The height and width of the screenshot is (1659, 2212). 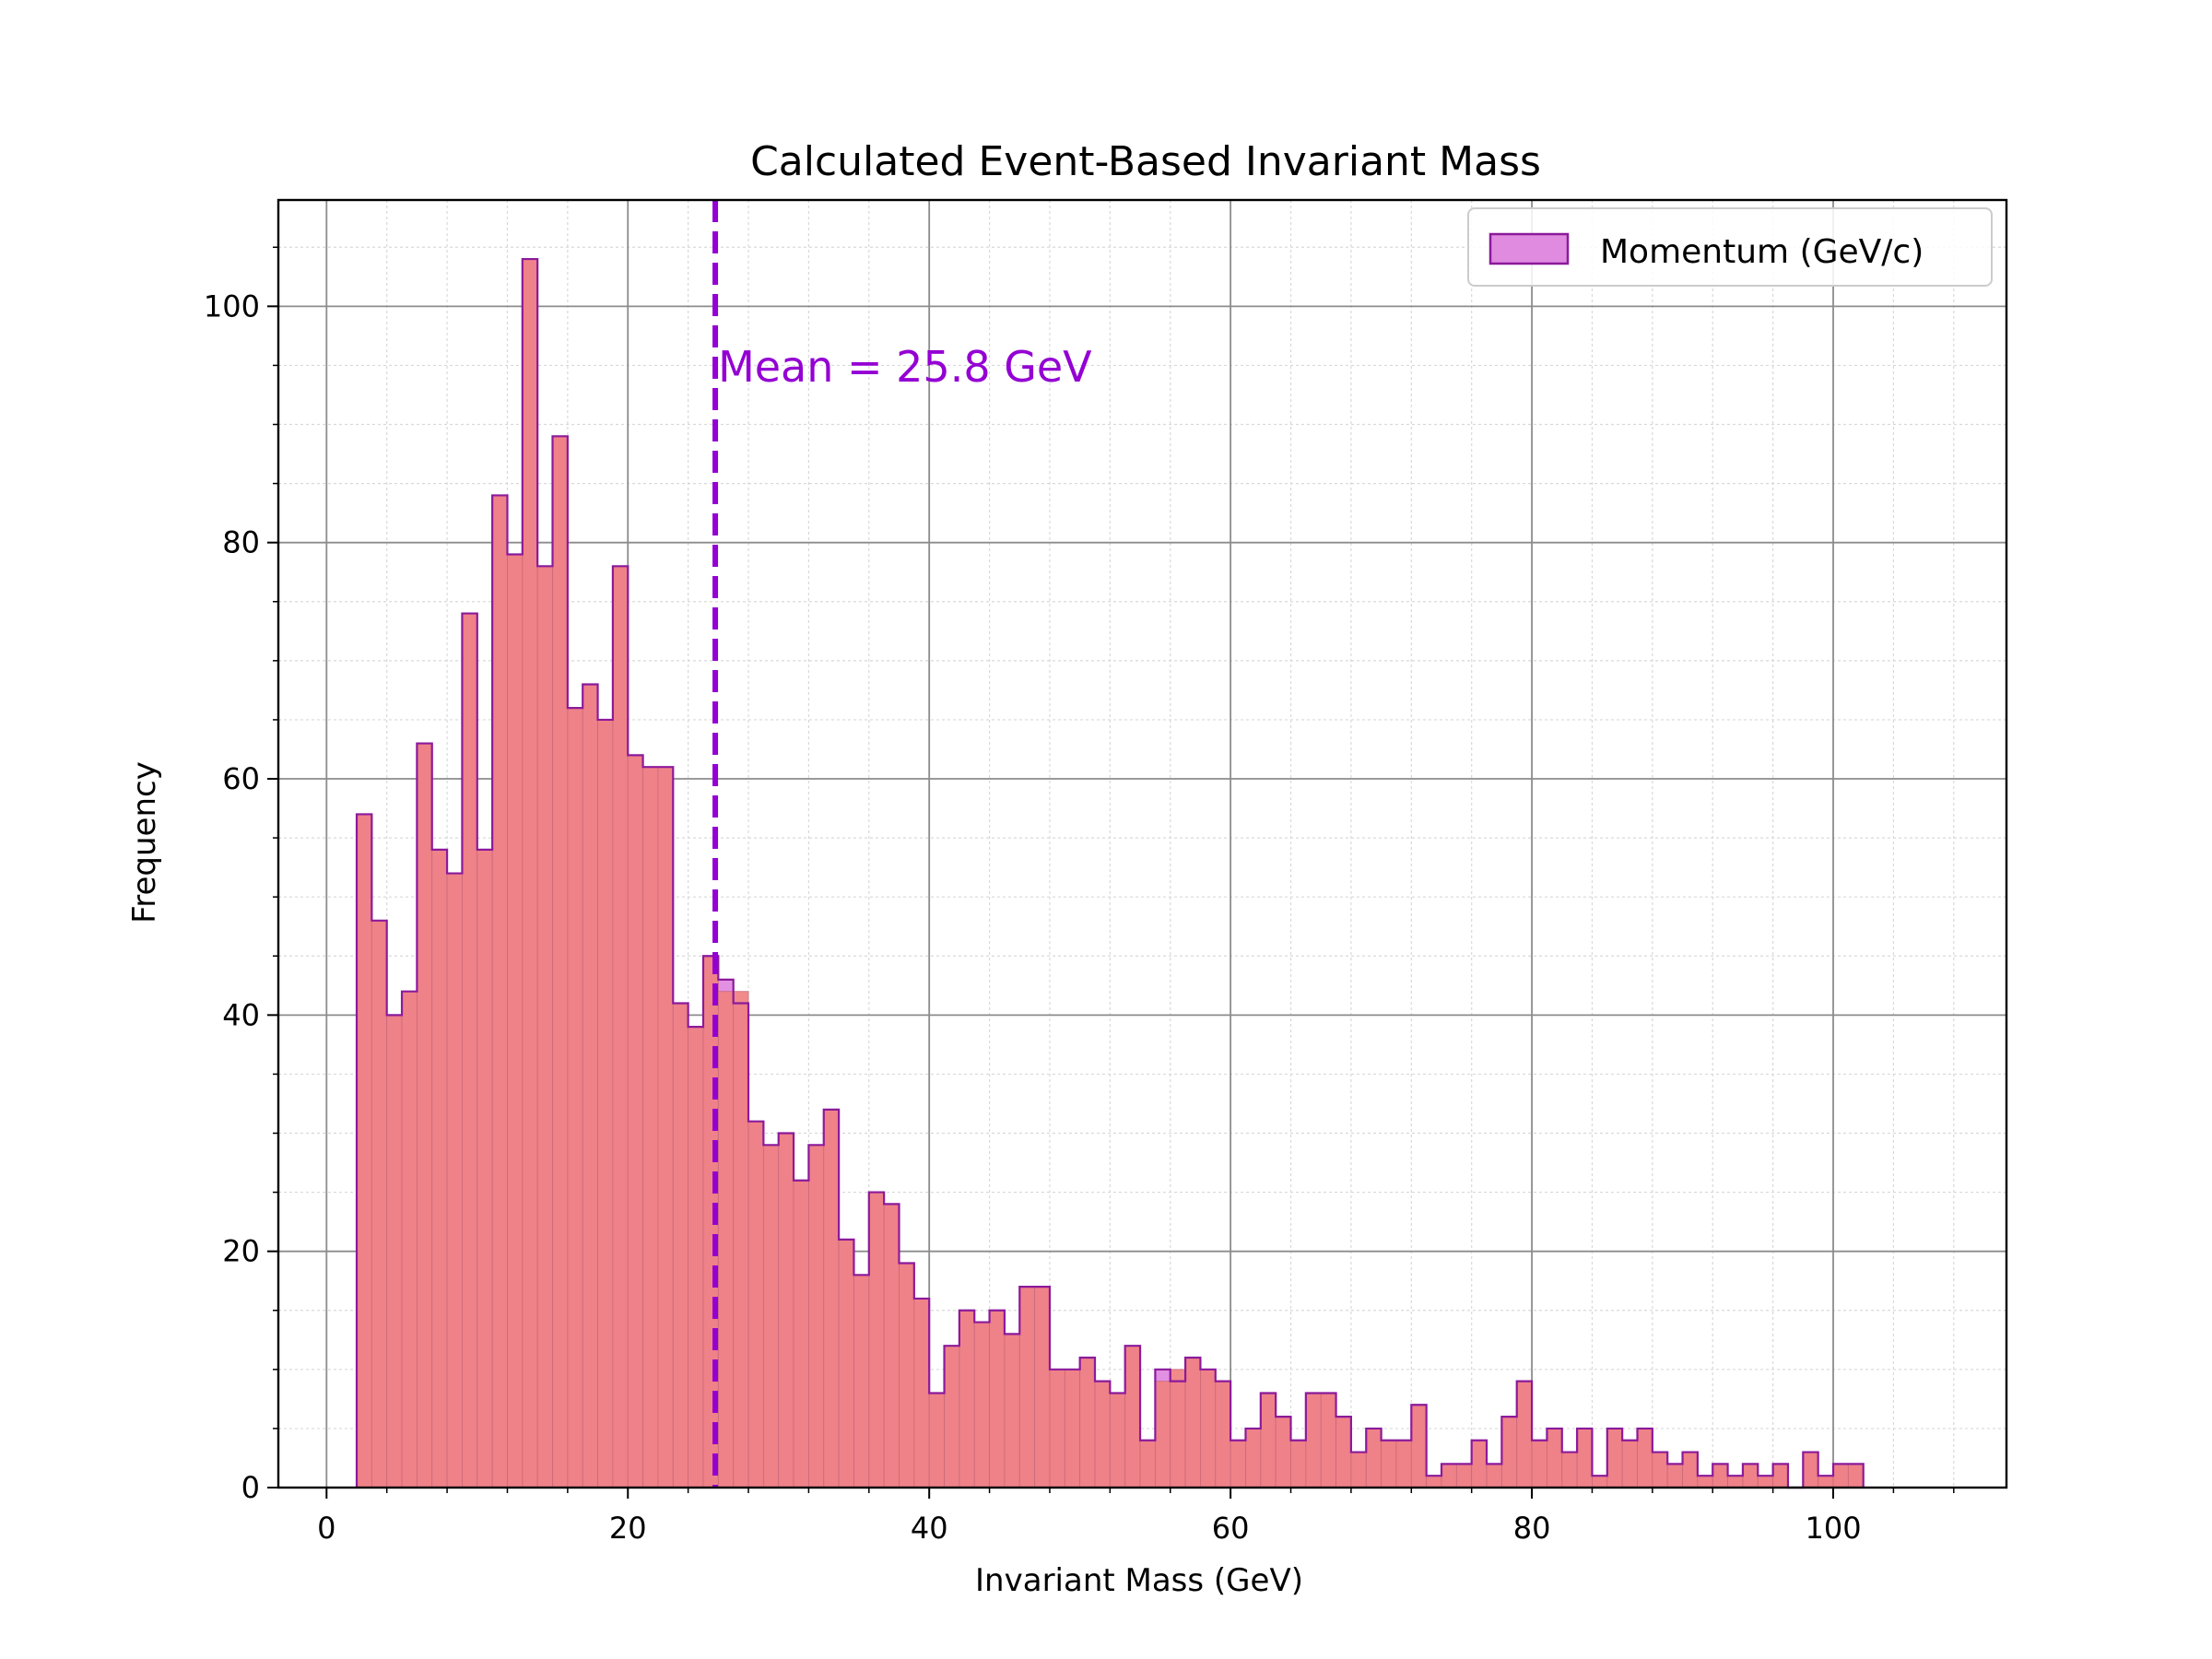 I want to click on x-tick-label: 80, so click(x=1532, y=1528).